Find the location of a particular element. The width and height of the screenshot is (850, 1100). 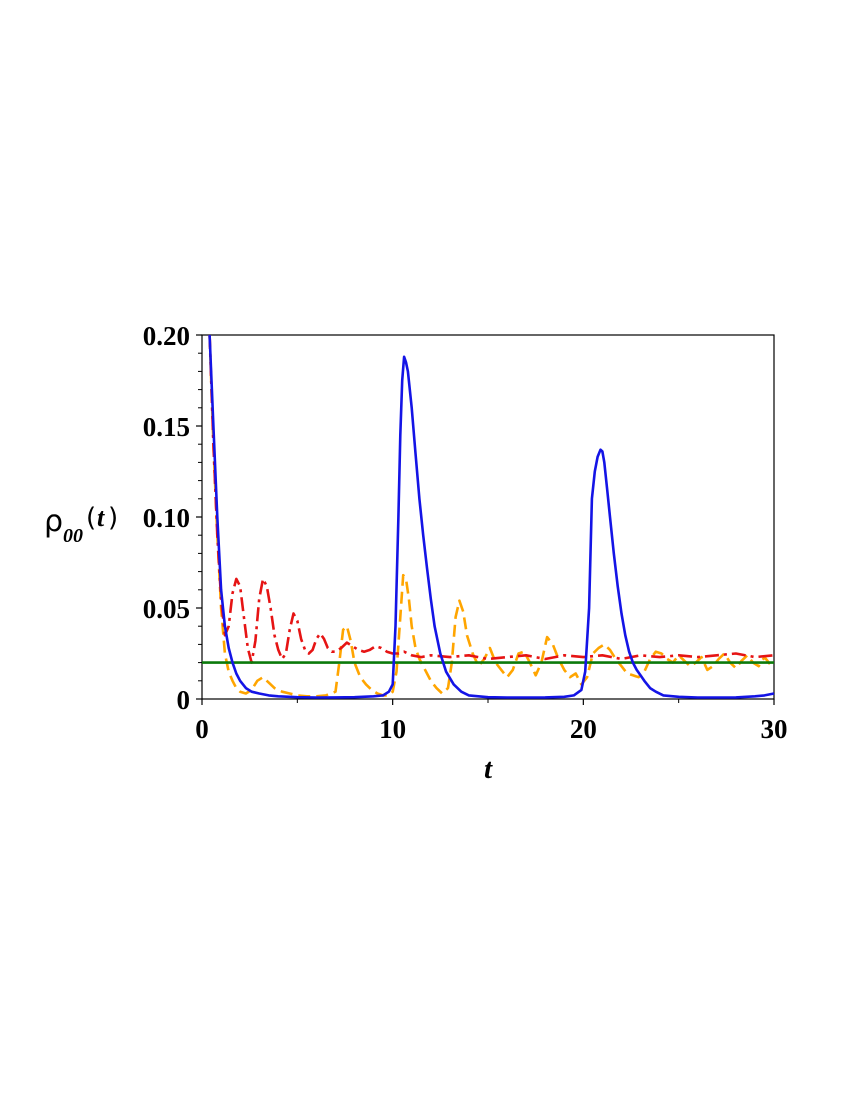

x-tick-label: 30 is located at coordinates (774, 729).